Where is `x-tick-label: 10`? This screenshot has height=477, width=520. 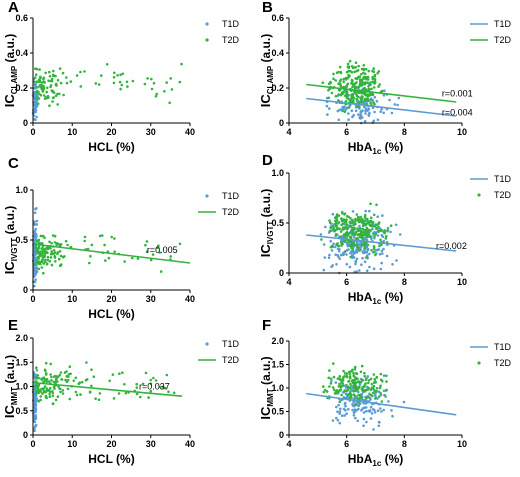 x-tick-label: 10 is located at coordinates (462, 282).